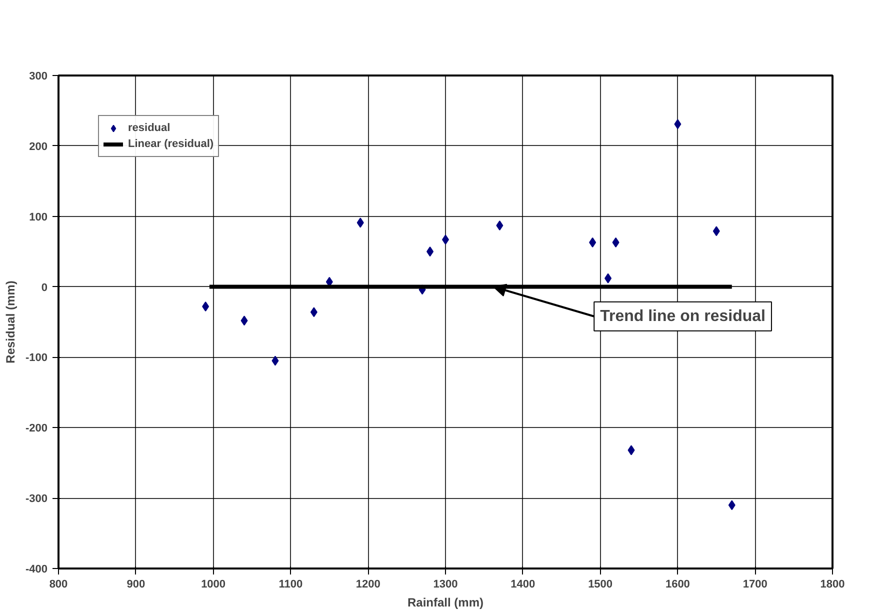 Image resolution: width=874 pixels, height=614 pixels. What do you see at coordinates (368, 584) in the screenshot?
I see `x-tick-label: 1200` at bounding box center [368, 584].